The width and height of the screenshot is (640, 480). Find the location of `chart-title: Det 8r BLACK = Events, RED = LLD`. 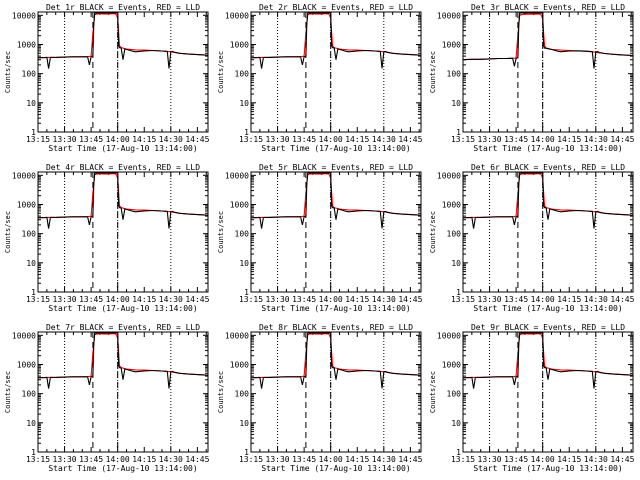

chart-title: Det 8r BLACK = Events, RED = LLD is located at coordinates (336, 327).